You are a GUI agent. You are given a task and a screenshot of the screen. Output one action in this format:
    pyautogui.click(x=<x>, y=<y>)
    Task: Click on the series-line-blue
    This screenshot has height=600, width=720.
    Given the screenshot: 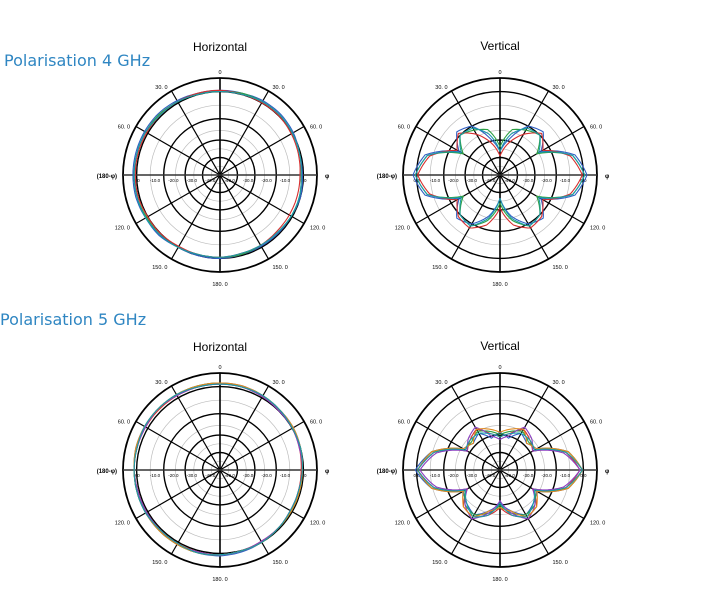 What is the action you would take?
    pyautogui.click(x=217, y=174)
    